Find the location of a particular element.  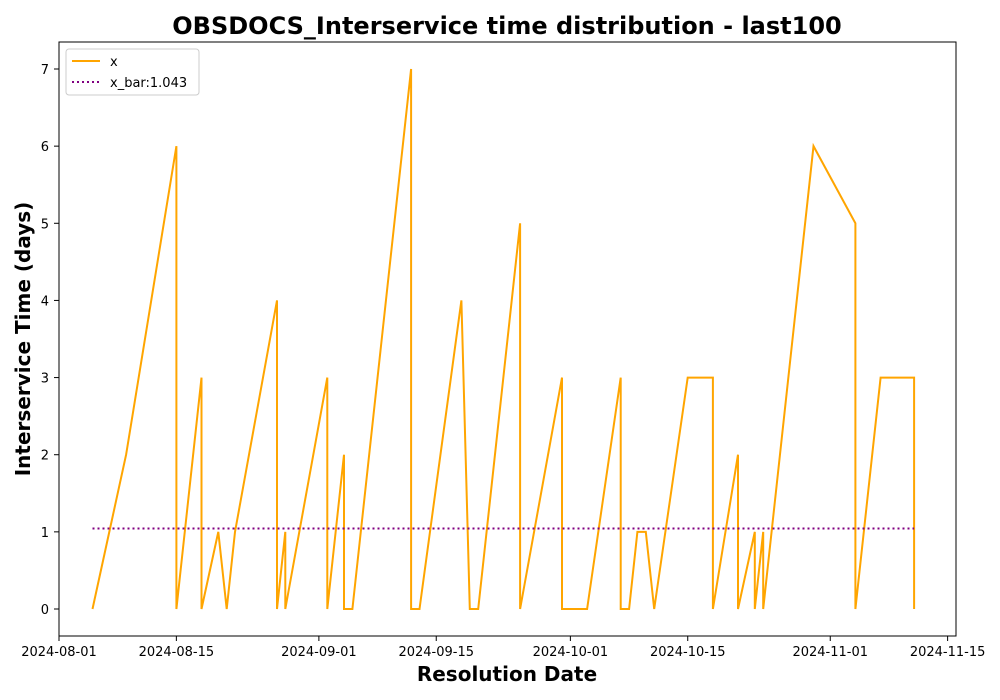

y-tick-label: 4 is located at coordinates (45, 301).